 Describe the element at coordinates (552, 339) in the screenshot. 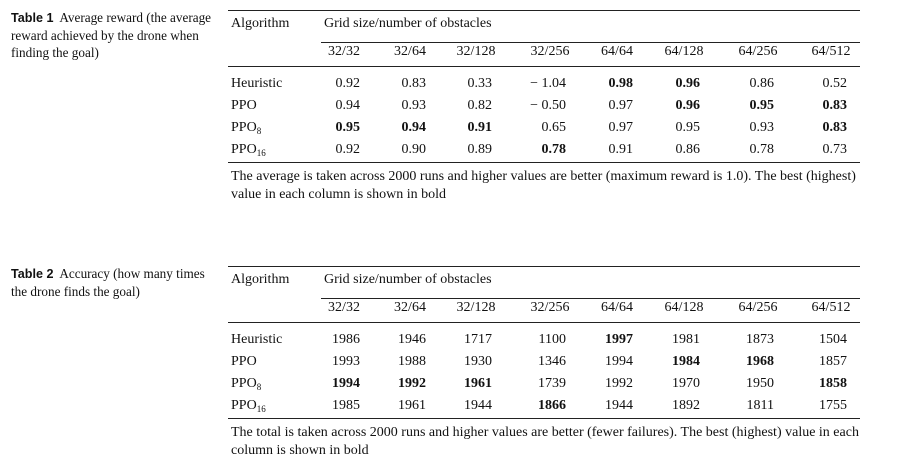

I see `table-cell: 1100` at that location.